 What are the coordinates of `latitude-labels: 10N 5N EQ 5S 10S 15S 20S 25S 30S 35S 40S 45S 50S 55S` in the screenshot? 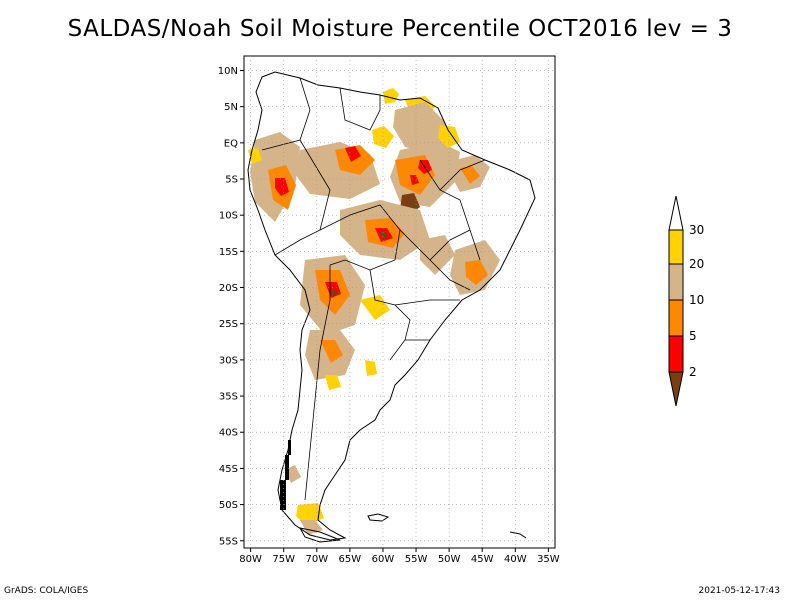 It's located at (228, 306).